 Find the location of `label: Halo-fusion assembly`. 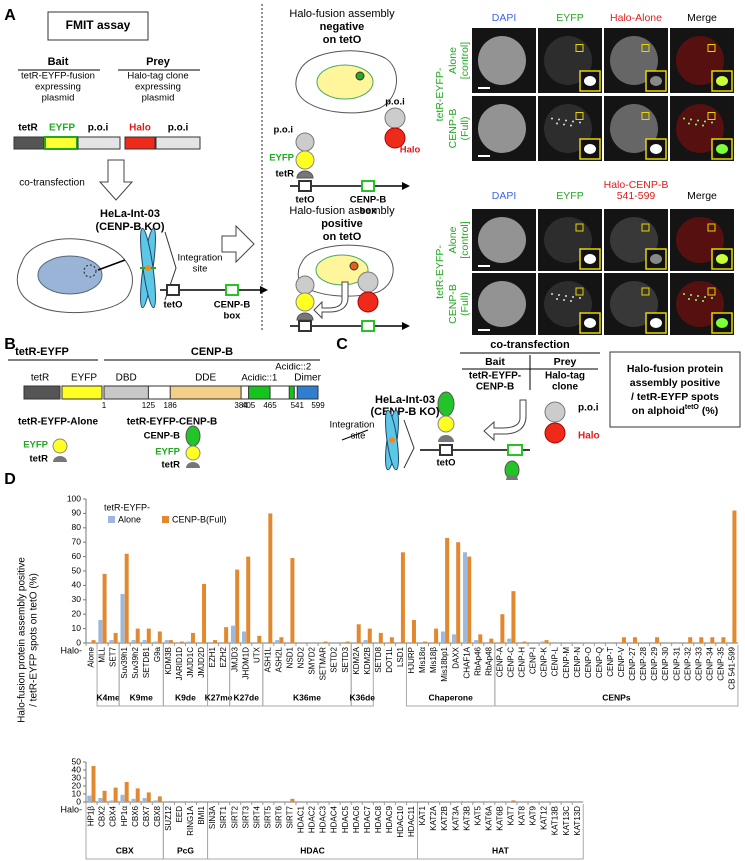

label: Halo-fusion assembly is located at coordinates (342, 14).